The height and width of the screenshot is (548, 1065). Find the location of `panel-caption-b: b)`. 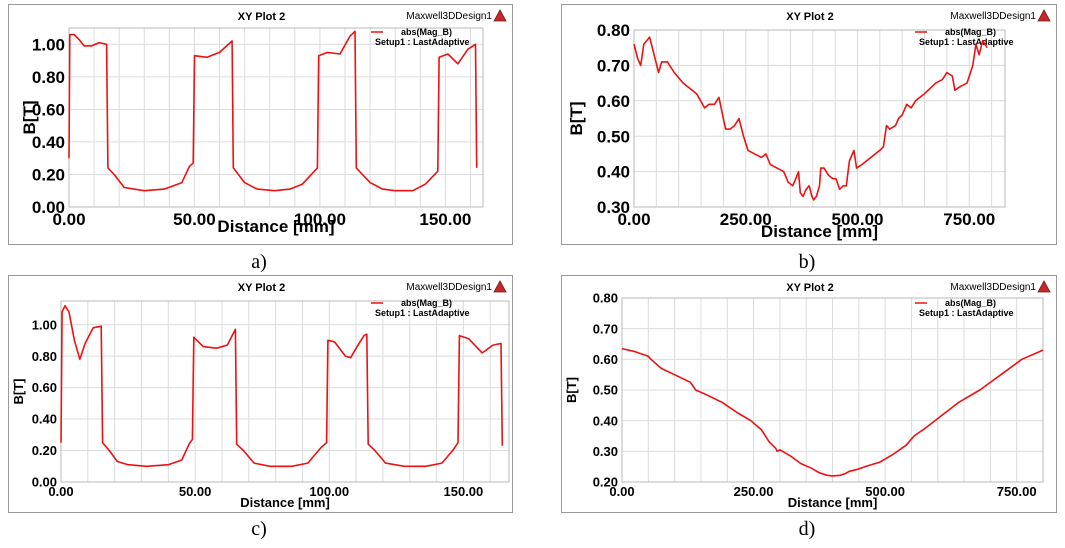

panel-caption-b: b) is located at coordinates (807, 262).